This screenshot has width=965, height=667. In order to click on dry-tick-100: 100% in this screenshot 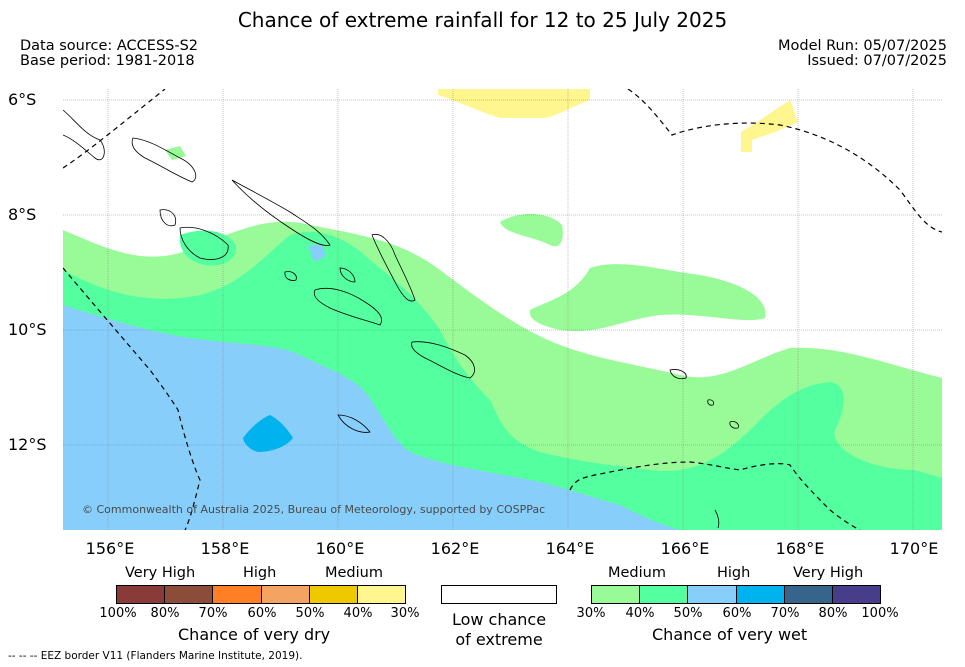, I will do `click(118, 613)`.